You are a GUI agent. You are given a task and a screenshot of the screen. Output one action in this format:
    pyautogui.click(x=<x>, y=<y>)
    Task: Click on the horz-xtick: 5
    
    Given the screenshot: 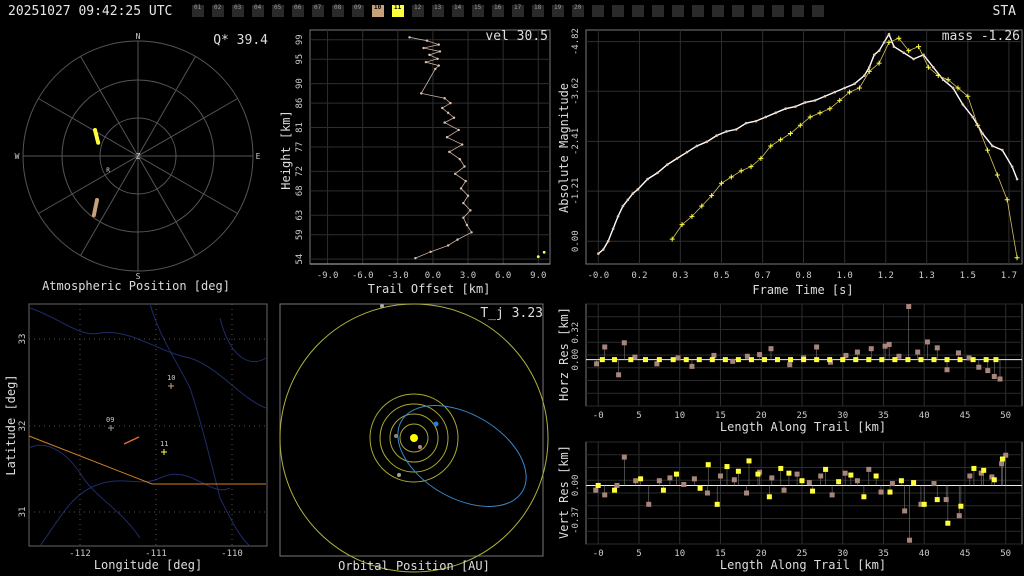 What is the action you would take?
    pyautogui.click(x=638, y=416)
    